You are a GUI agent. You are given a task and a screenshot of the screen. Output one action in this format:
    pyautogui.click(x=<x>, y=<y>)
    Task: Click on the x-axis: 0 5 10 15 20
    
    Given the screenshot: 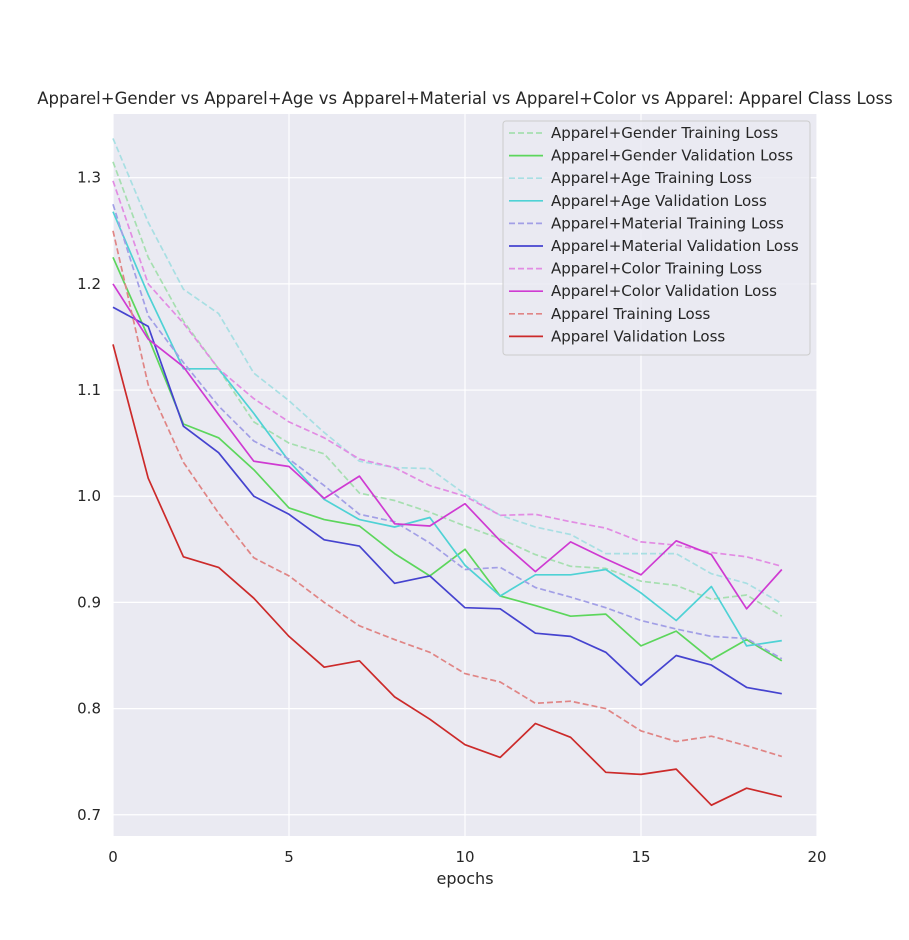 What is the action you would take?
    pyautogui.click(x=467, y=857)
    